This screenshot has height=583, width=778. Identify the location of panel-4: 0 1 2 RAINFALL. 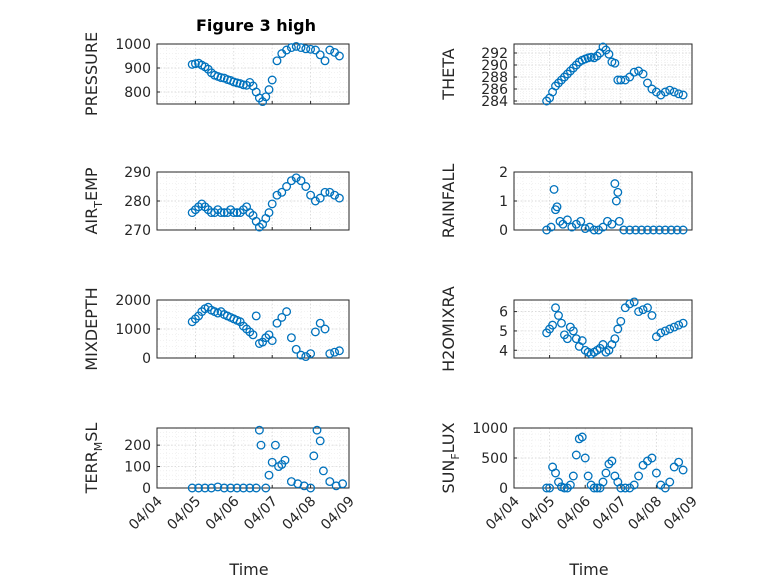
(566, 201).